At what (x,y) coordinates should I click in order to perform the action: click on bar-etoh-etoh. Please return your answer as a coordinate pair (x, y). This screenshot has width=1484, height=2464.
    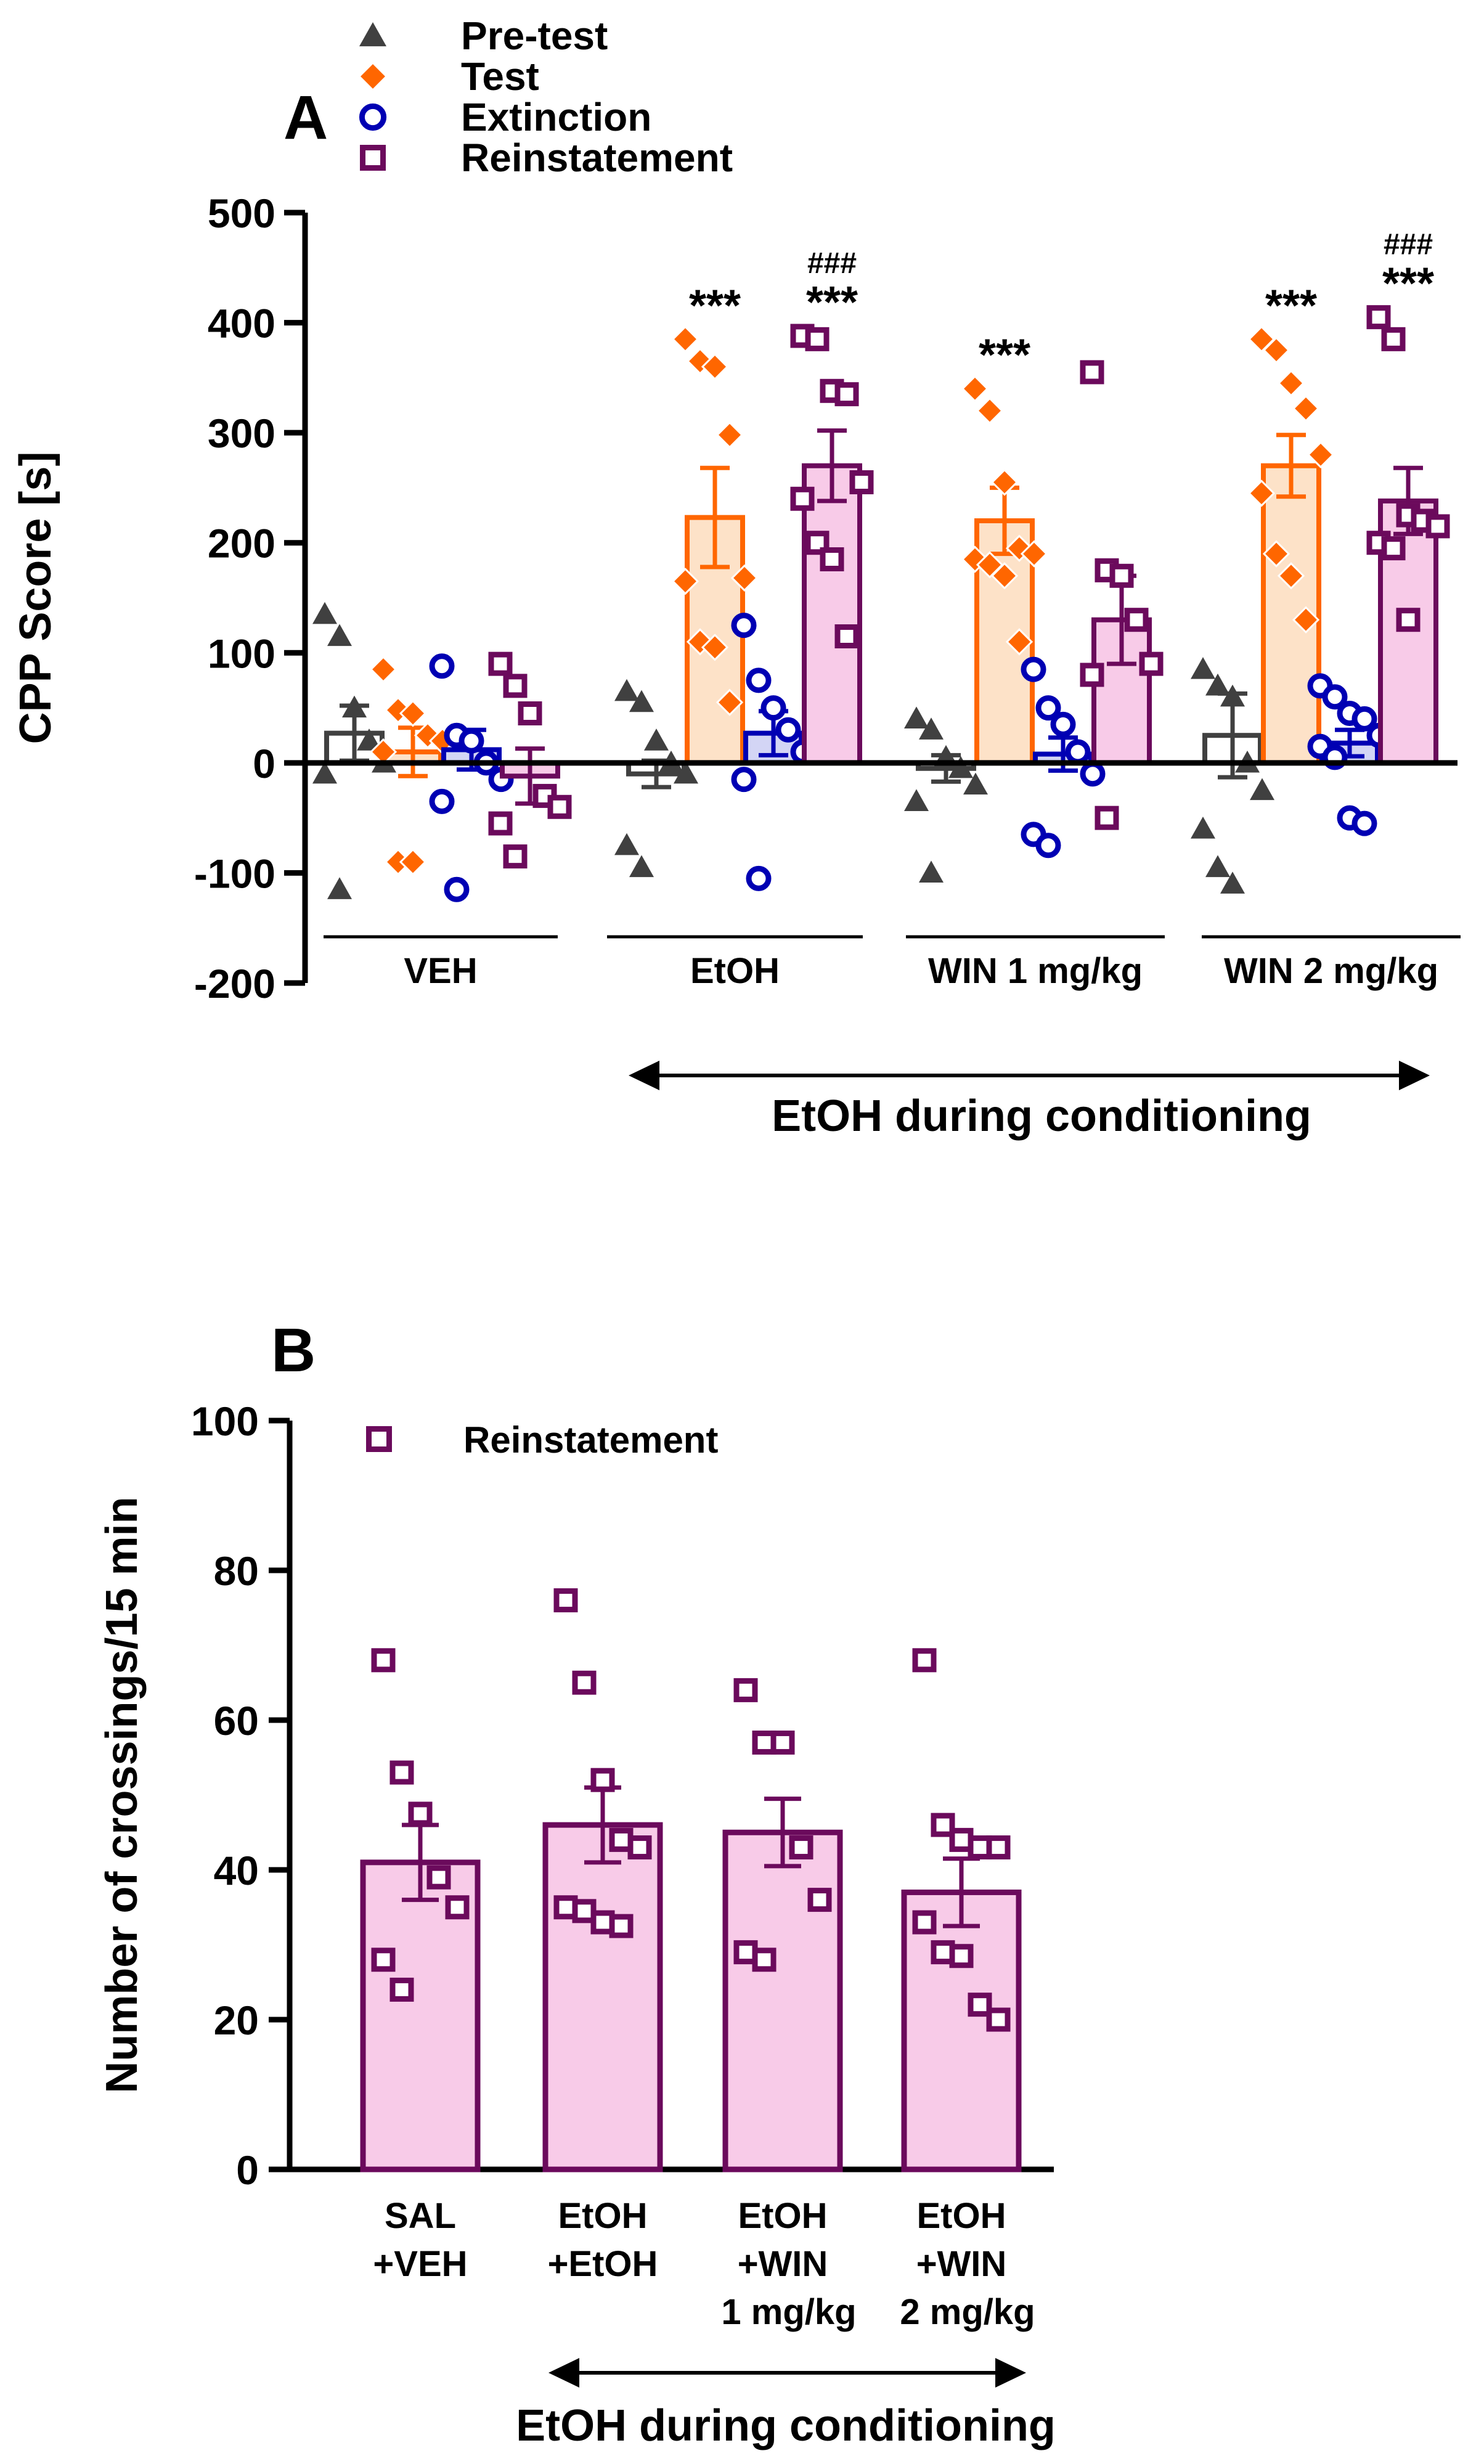
    Looking at the image, I should click on (602, 1997).